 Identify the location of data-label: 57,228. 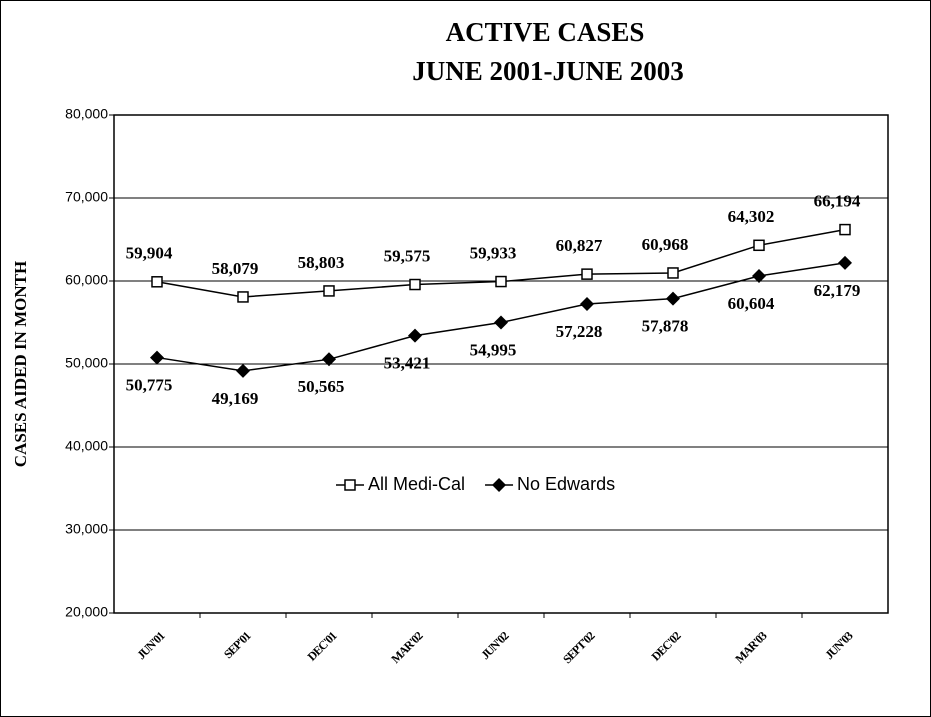
(579, 331).